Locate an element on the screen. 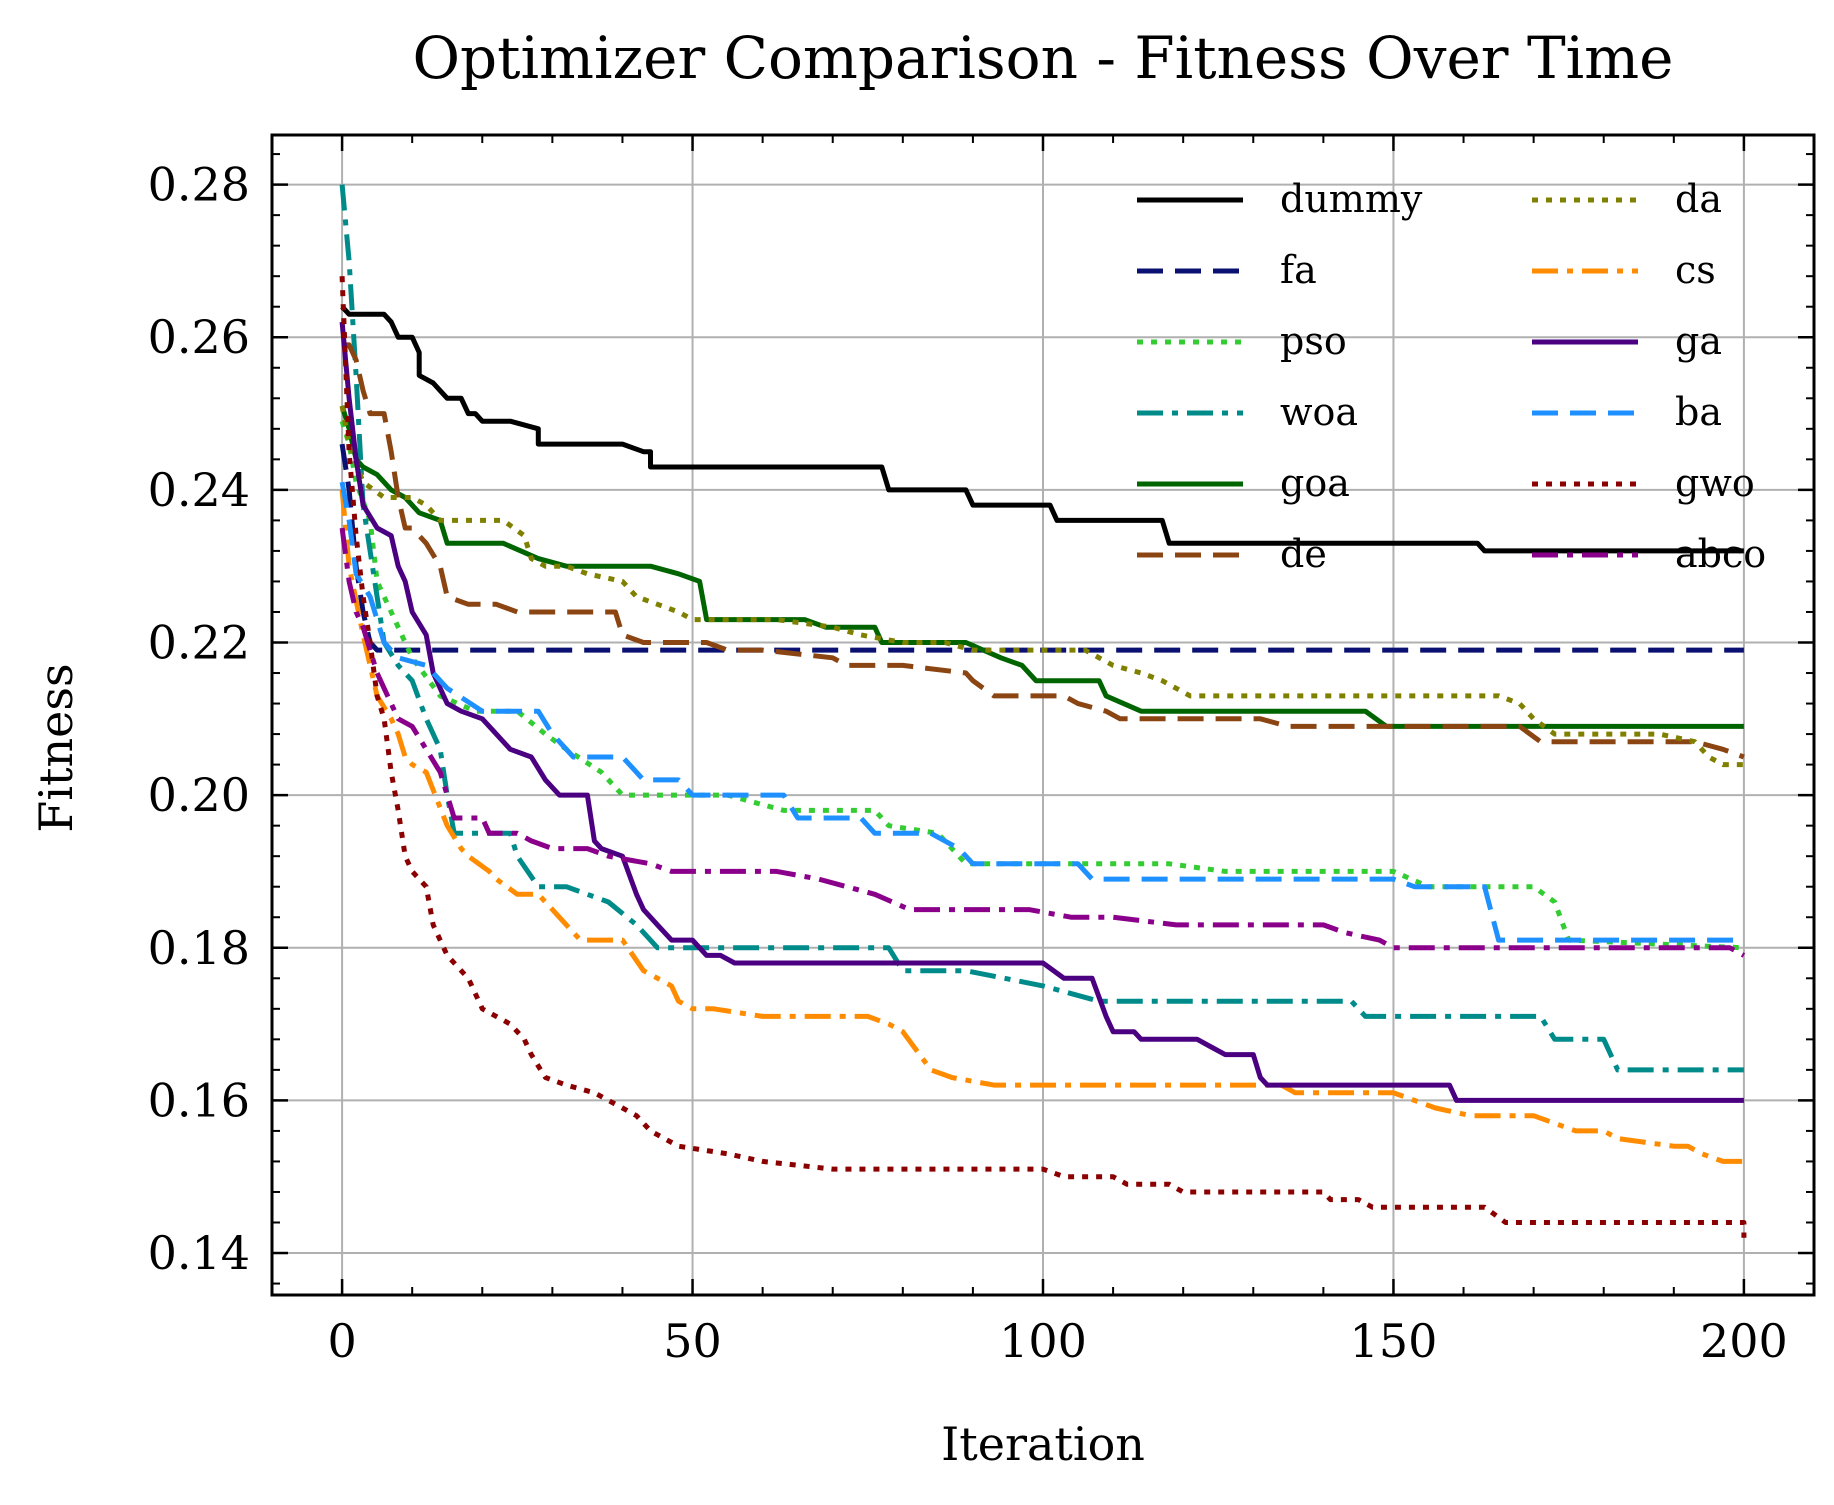 The height and width of the screenshot is (1505, 1834). y-tick-label: 0.14 is located at coordinates (199, 1253).